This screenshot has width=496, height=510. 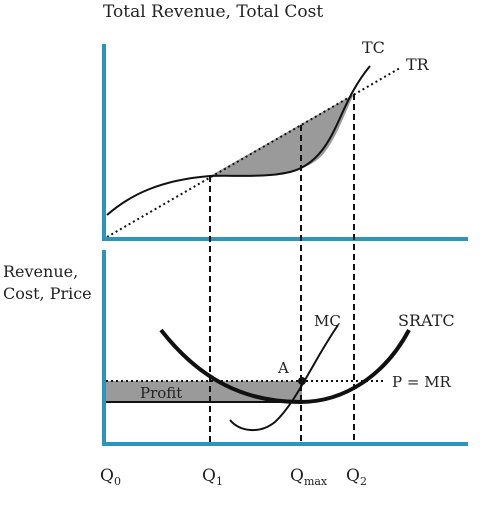 I want to click on tr-label: TR, so click(x=418, y=64).